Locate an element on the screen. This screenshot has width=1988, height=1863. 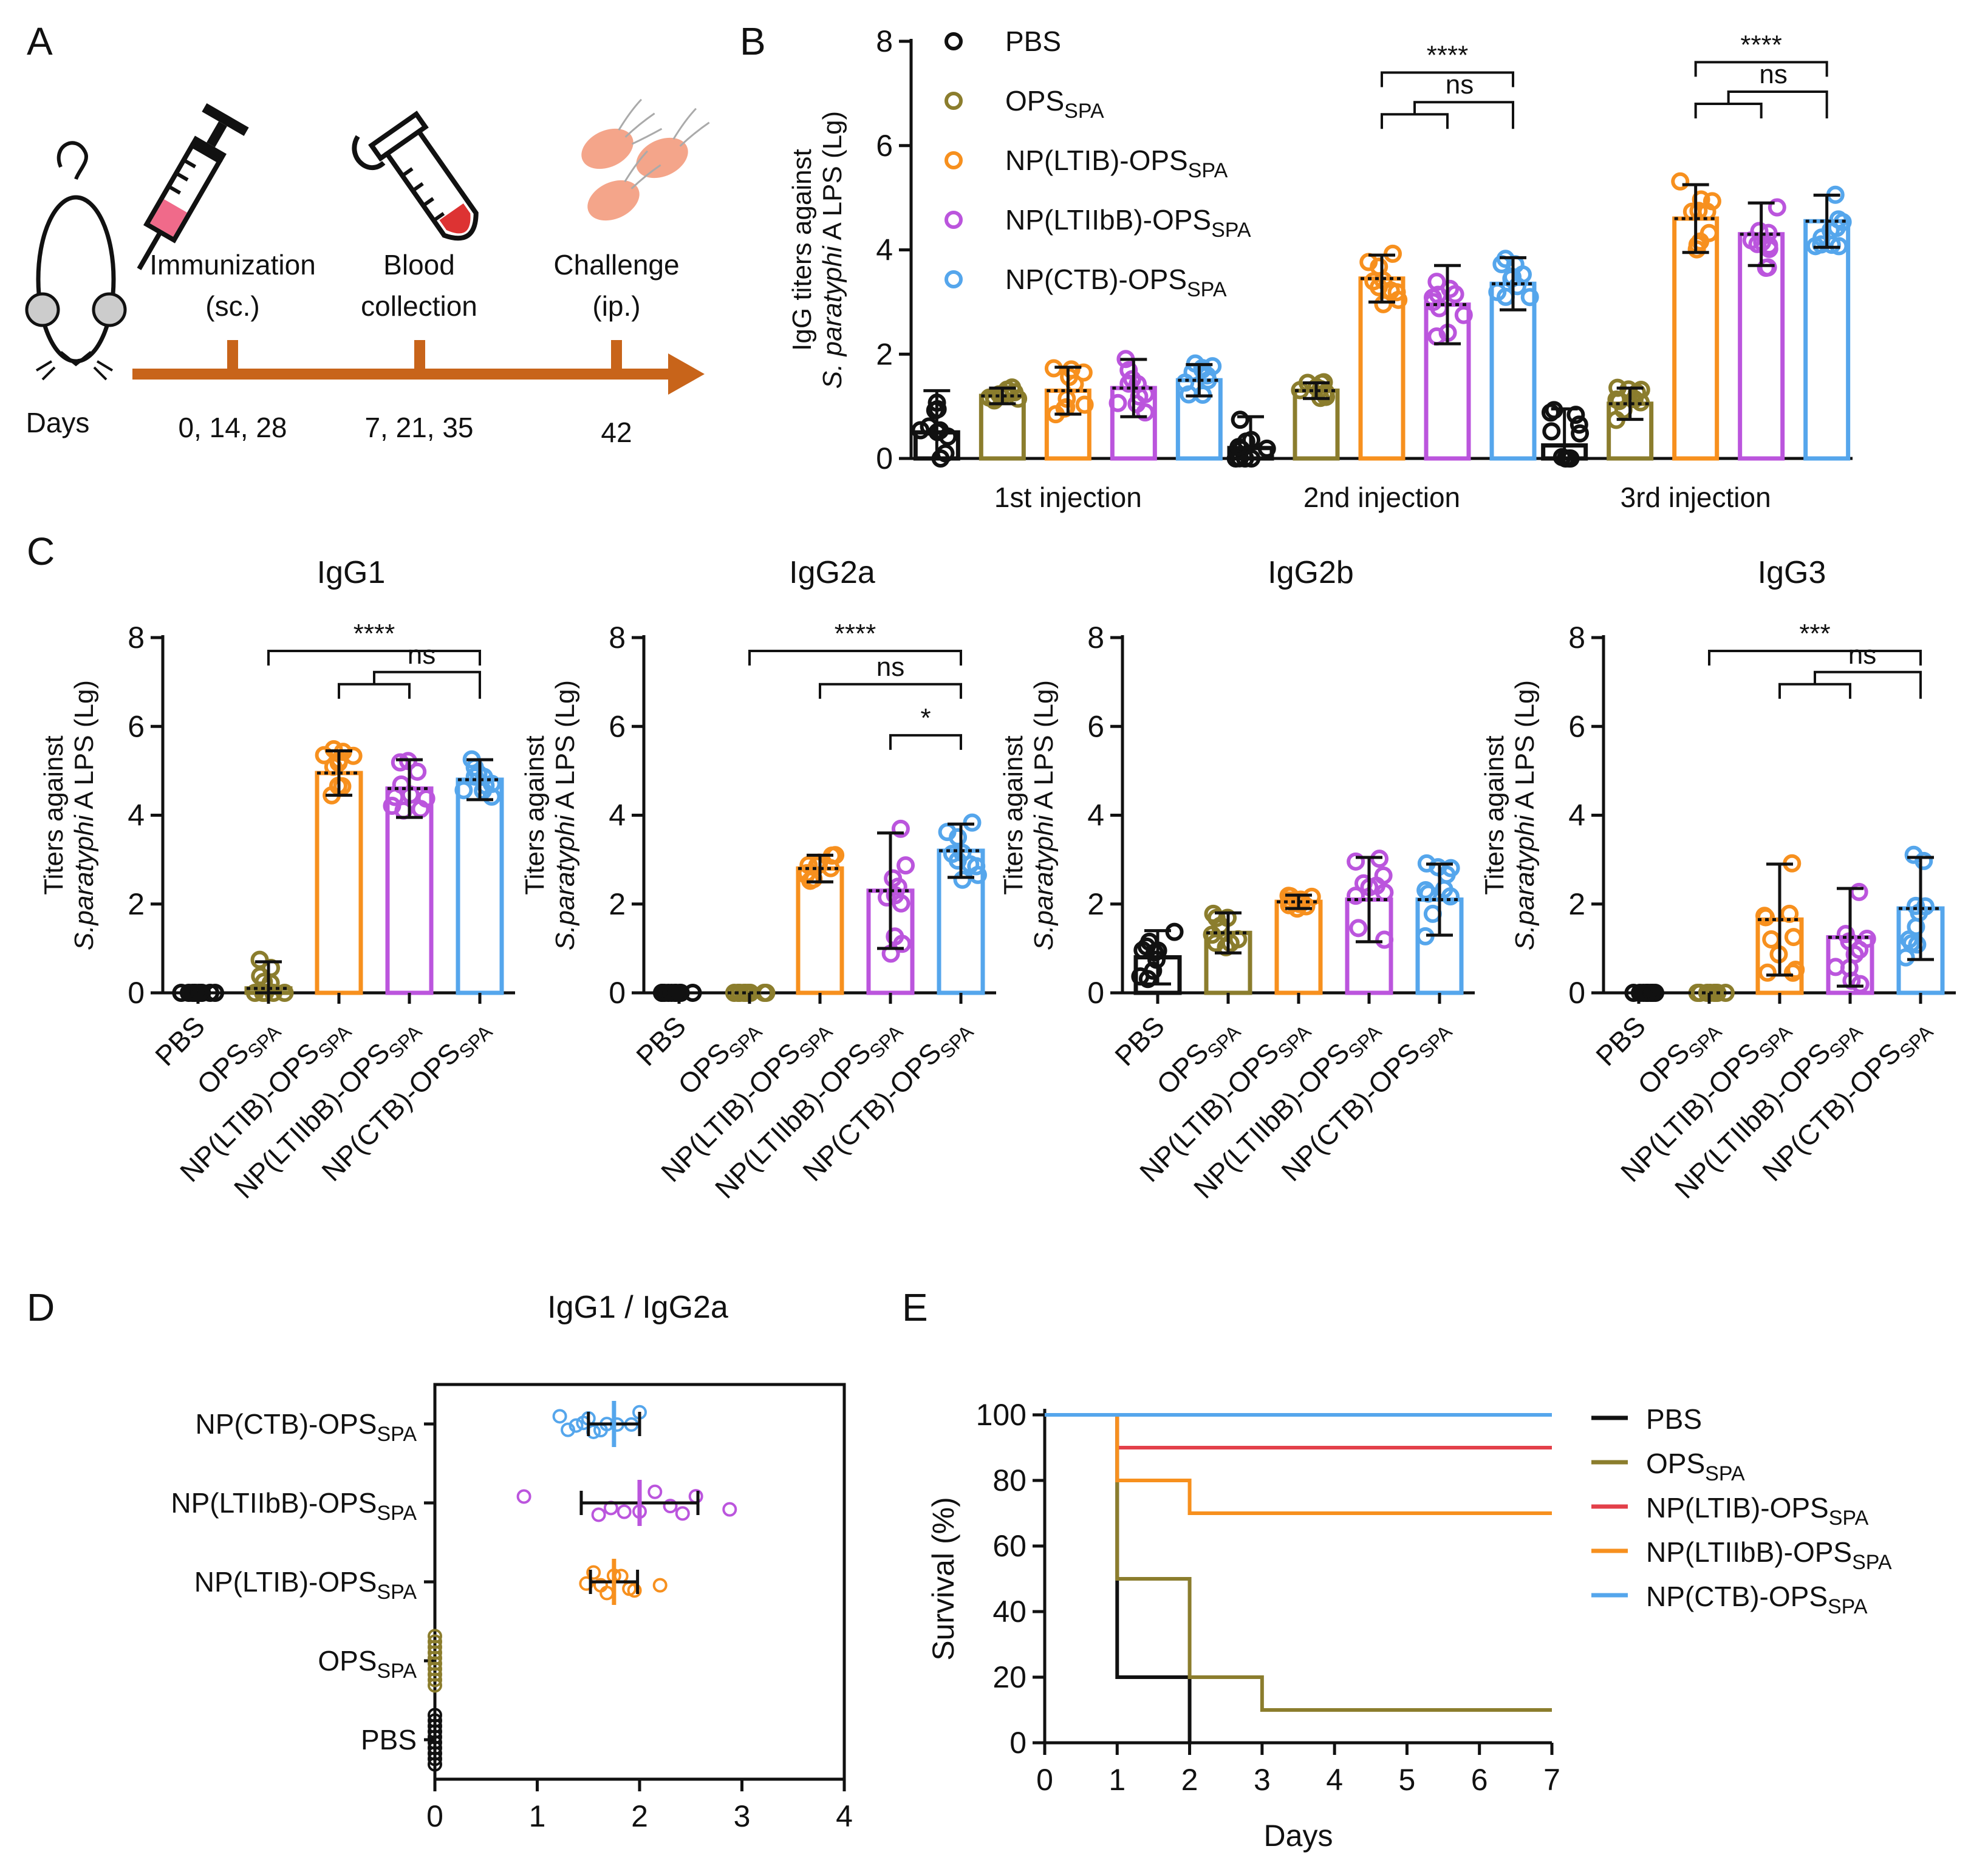
C2-y-tick-label: 0 is located at coordinates (617, 993).